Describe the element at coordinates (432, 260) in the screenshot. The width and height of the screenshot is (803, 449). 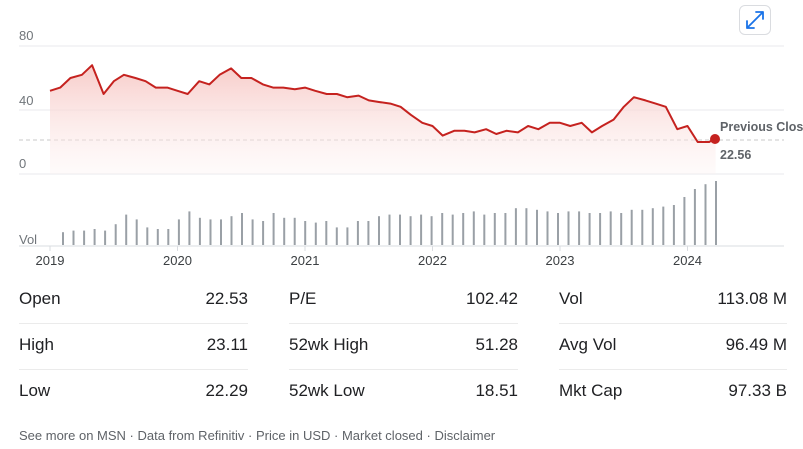
I see `x-tick-label: 2022` at that location.